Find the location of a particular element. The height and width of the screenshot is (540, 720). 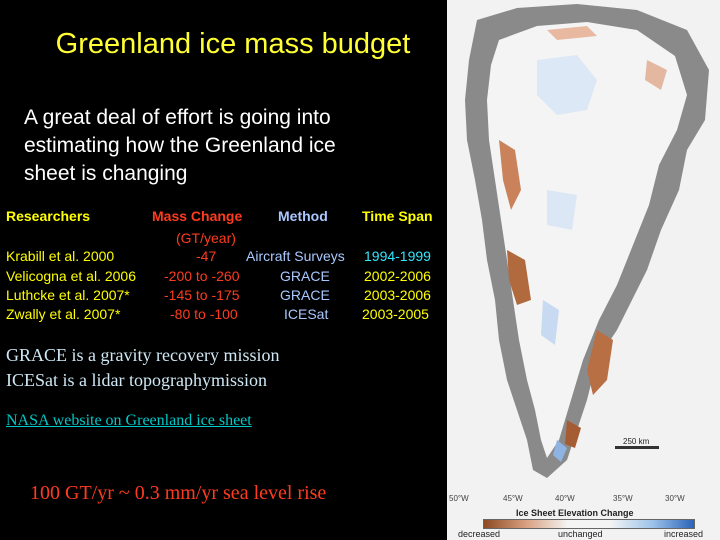

grace-note: GRACE is a gravity recovery mission is located at coordinates (143, 355).